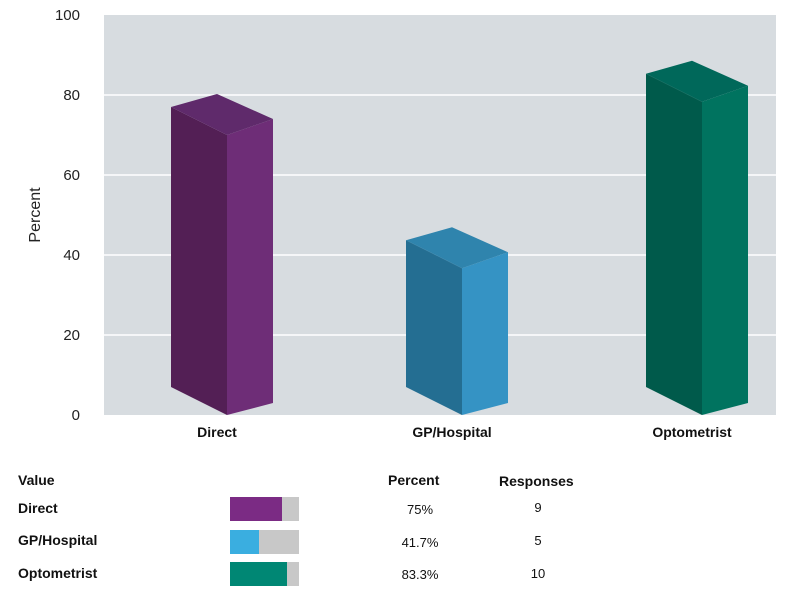  What do you see at coordinates (71, 175) in the screenshot?
I see `y-tick-label: 60` at bounding box center [71, 175].